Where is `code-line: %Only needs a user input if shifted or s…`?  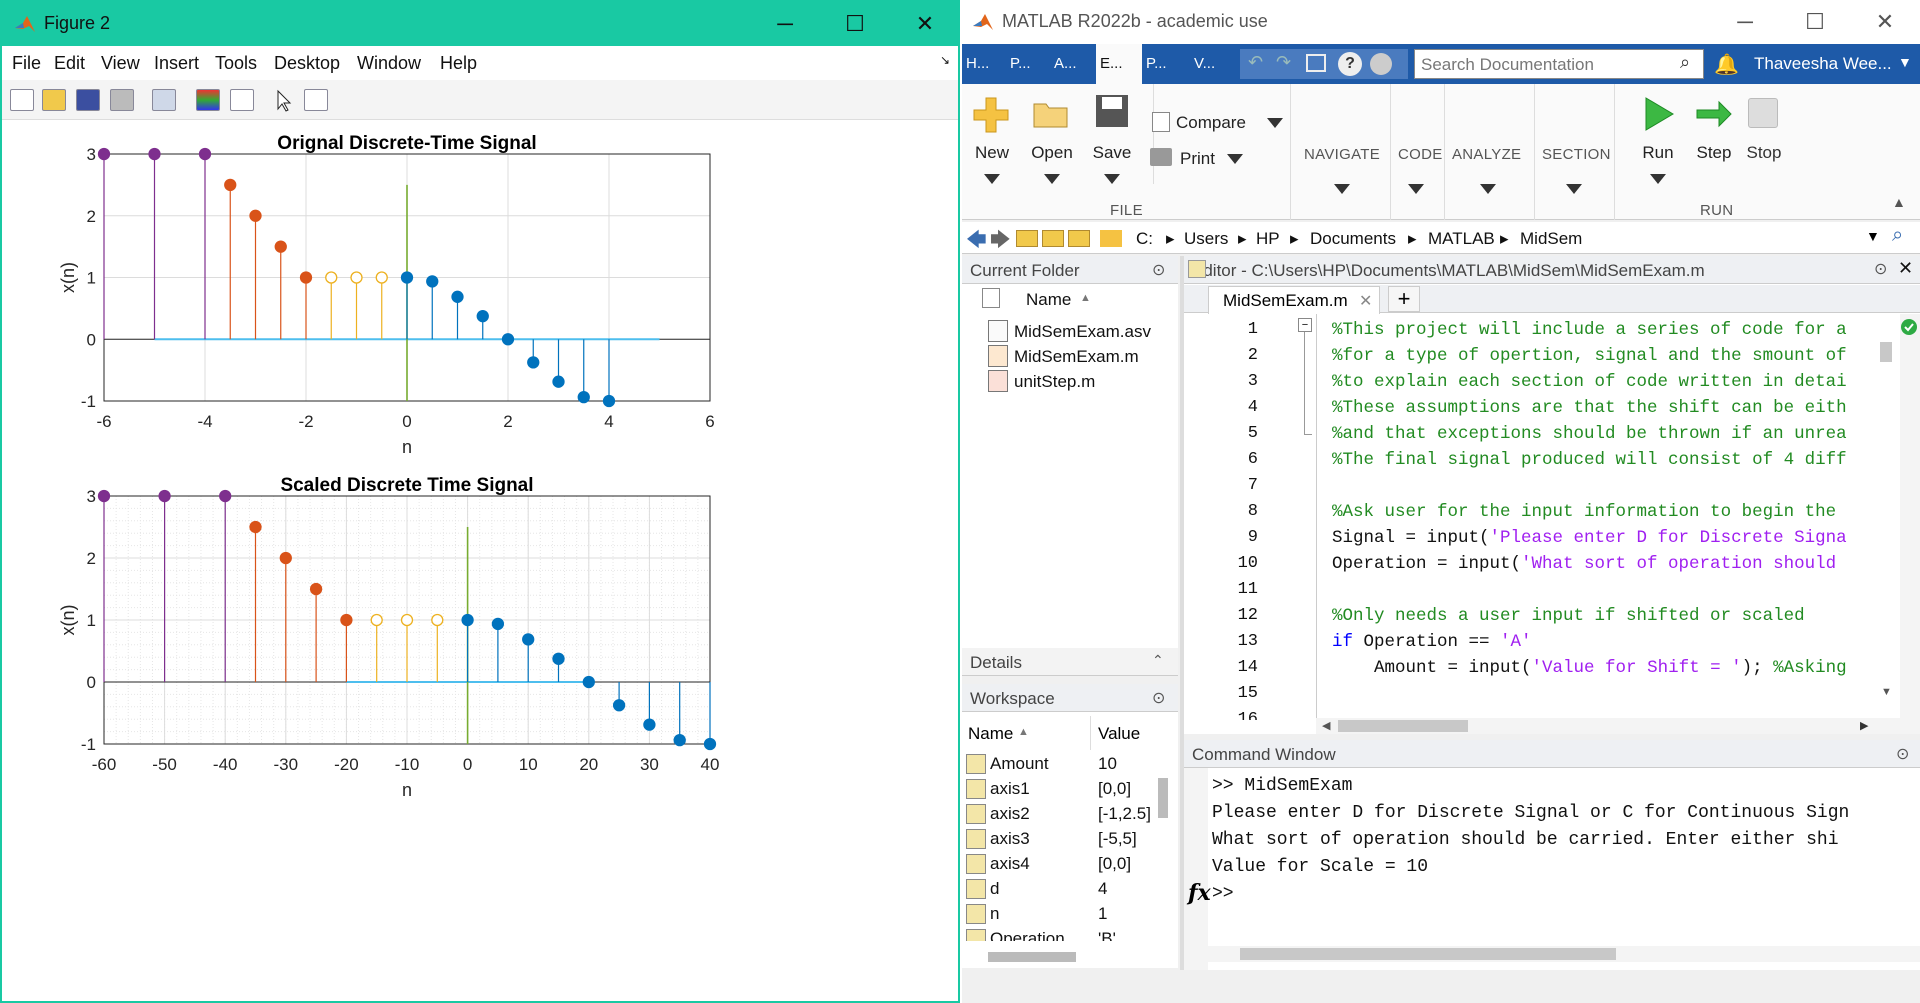
code-line: %Only needs a user input if shifted or s… is located at coordinates (1568, 616).